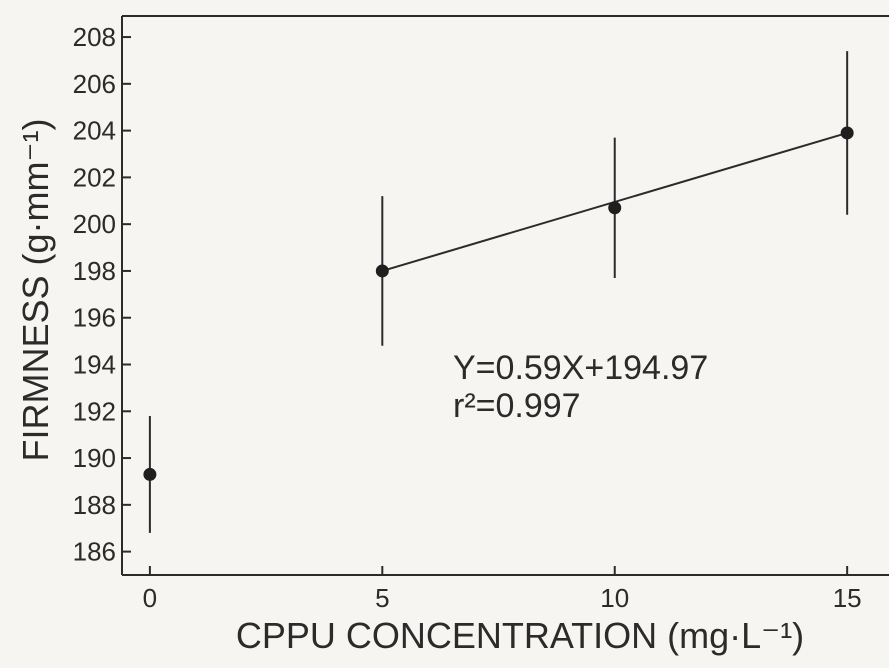 This screenshot has width=889, height=668. What do you see at coordinates (94, 177) in the screenshot?
I see `y-tick-label: 202` at bounding box center [94, 177].